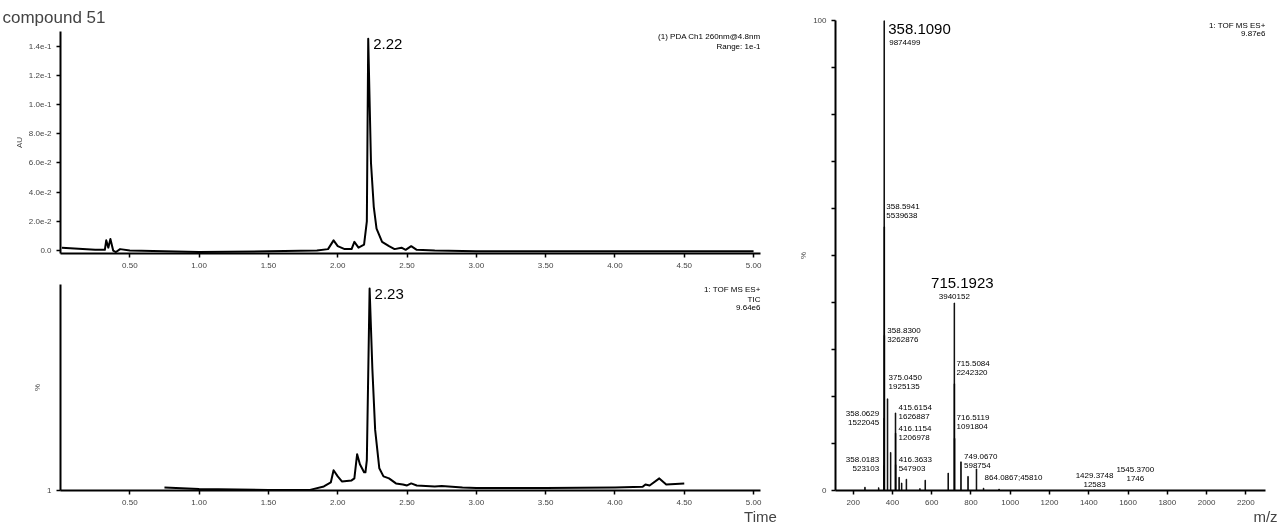 The image size is (1285, 527). I want to click on x-tick-label: 2200, so click(1246, 502).